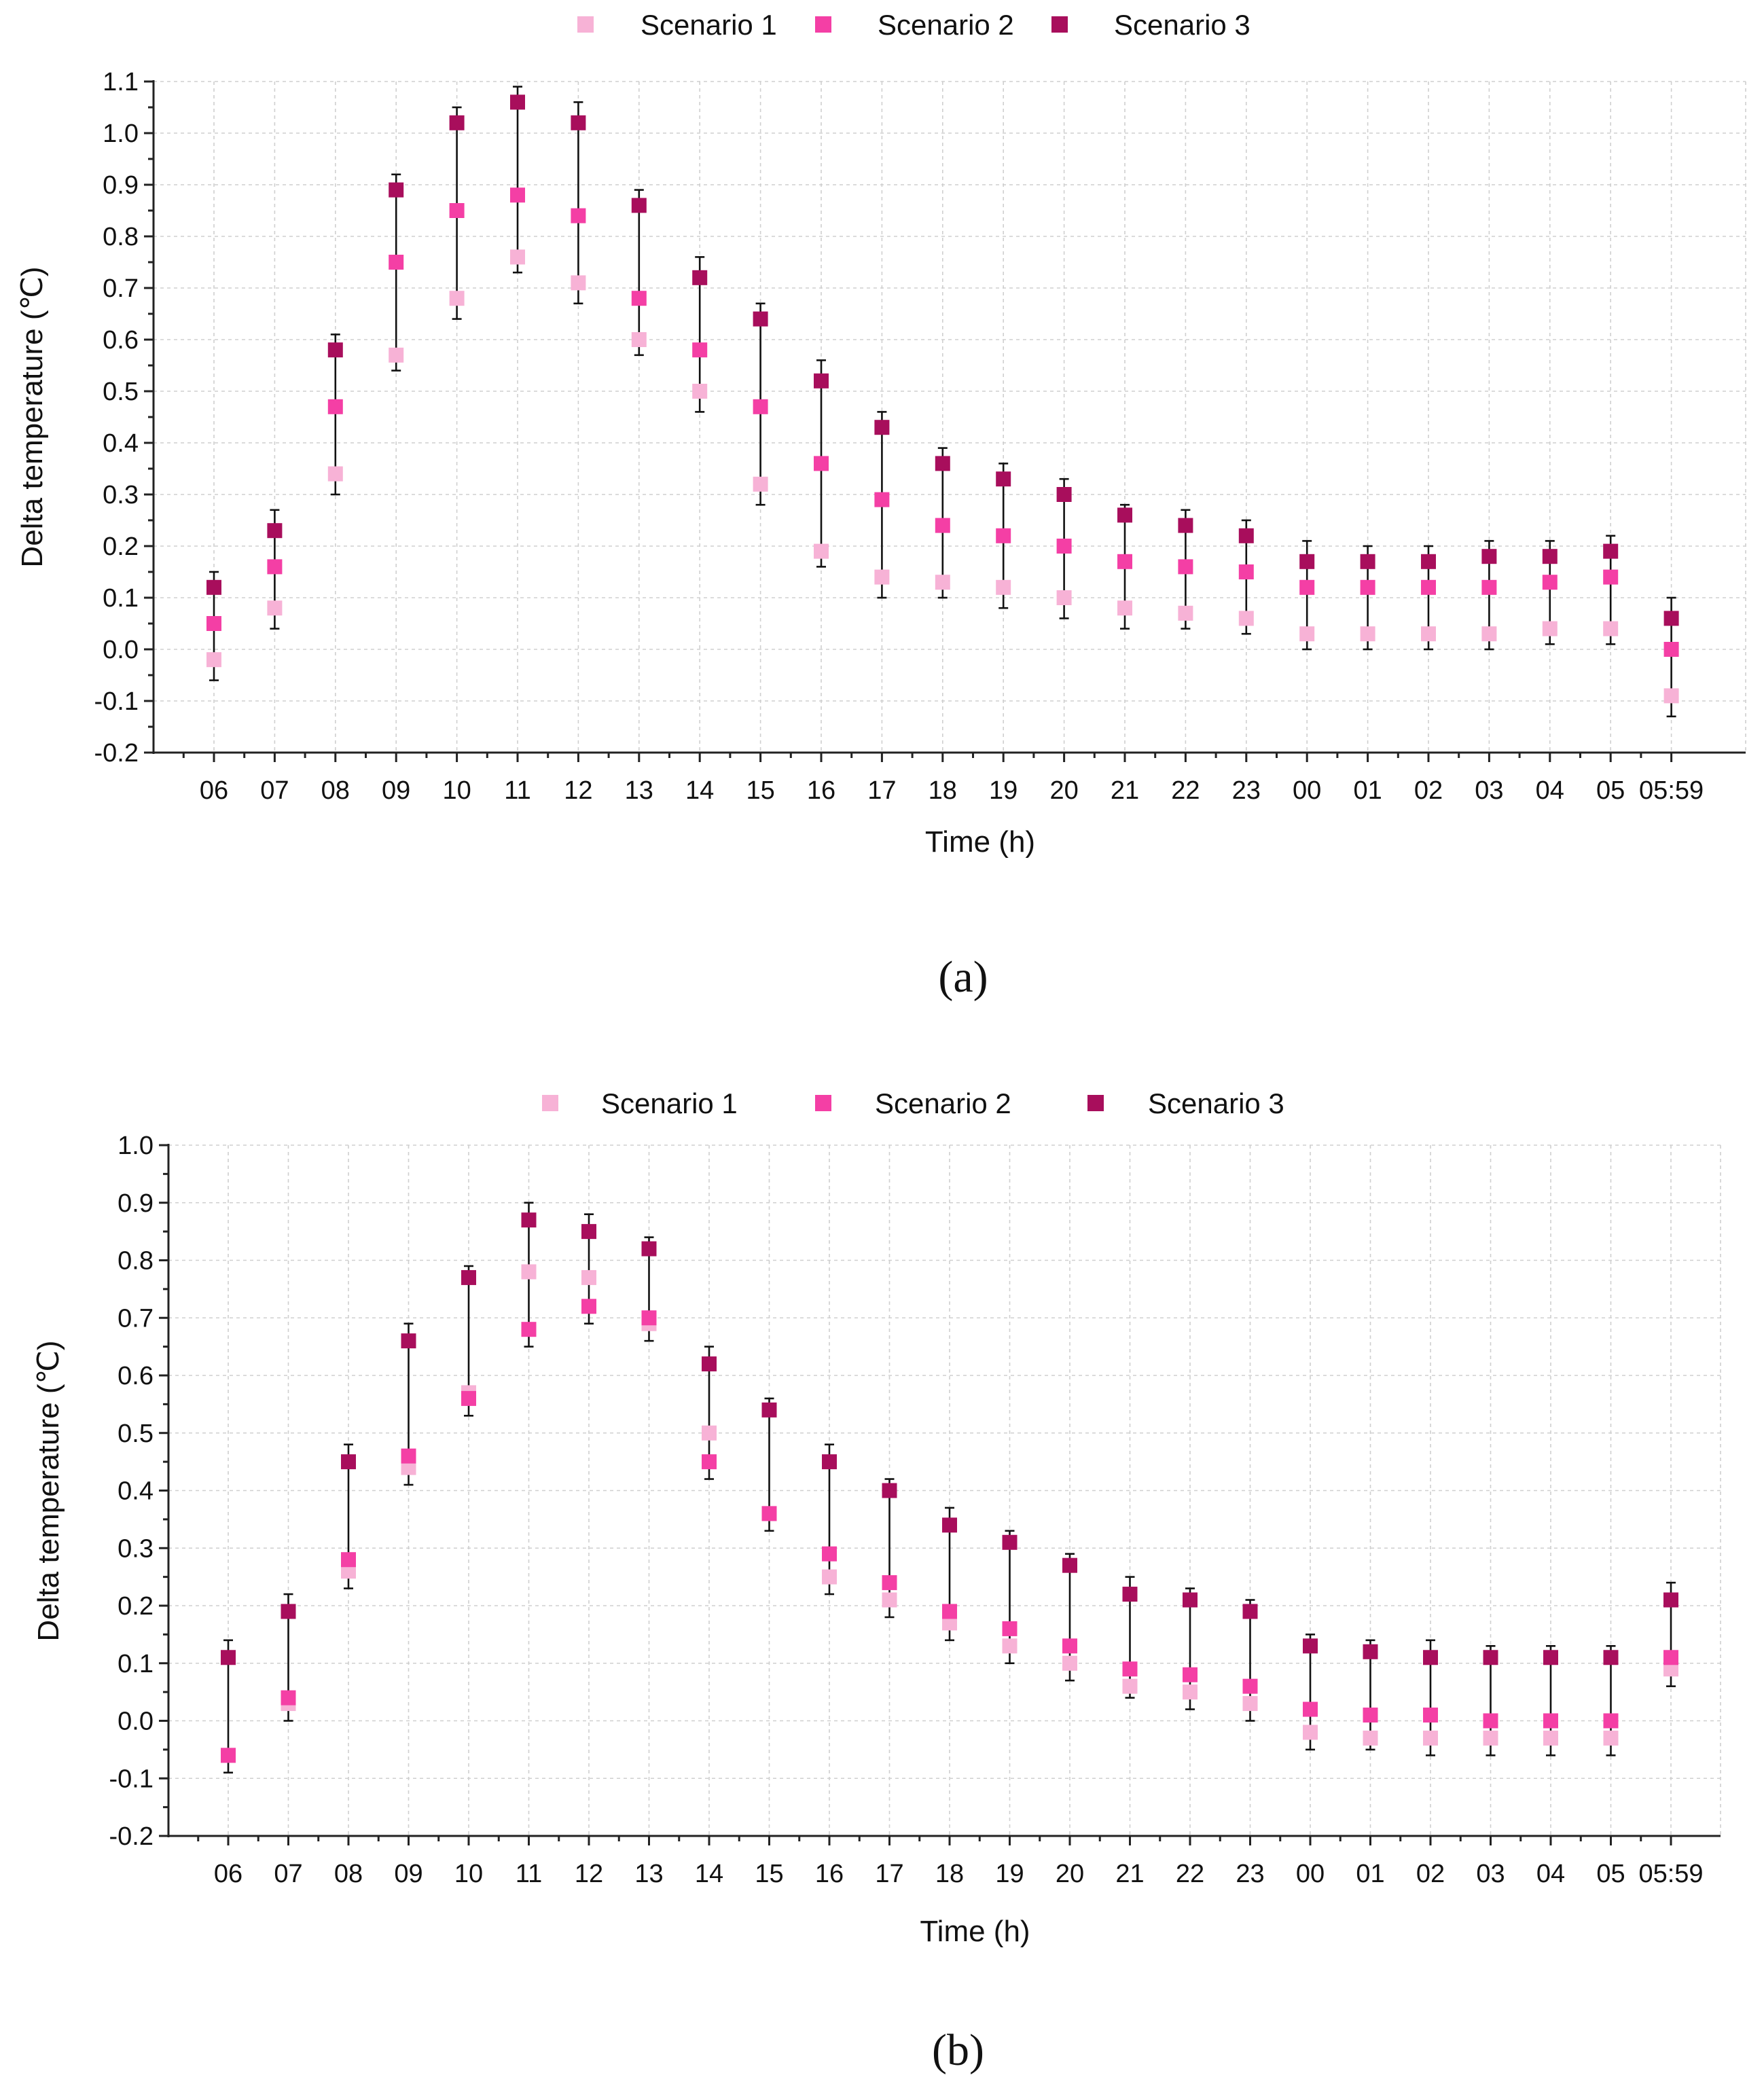 The height and width of the screenshot is (2092, 1764). Describe the element at coordinates (1610, 1874) in the screenshot. I see `x-tick-label: 05` at that location.